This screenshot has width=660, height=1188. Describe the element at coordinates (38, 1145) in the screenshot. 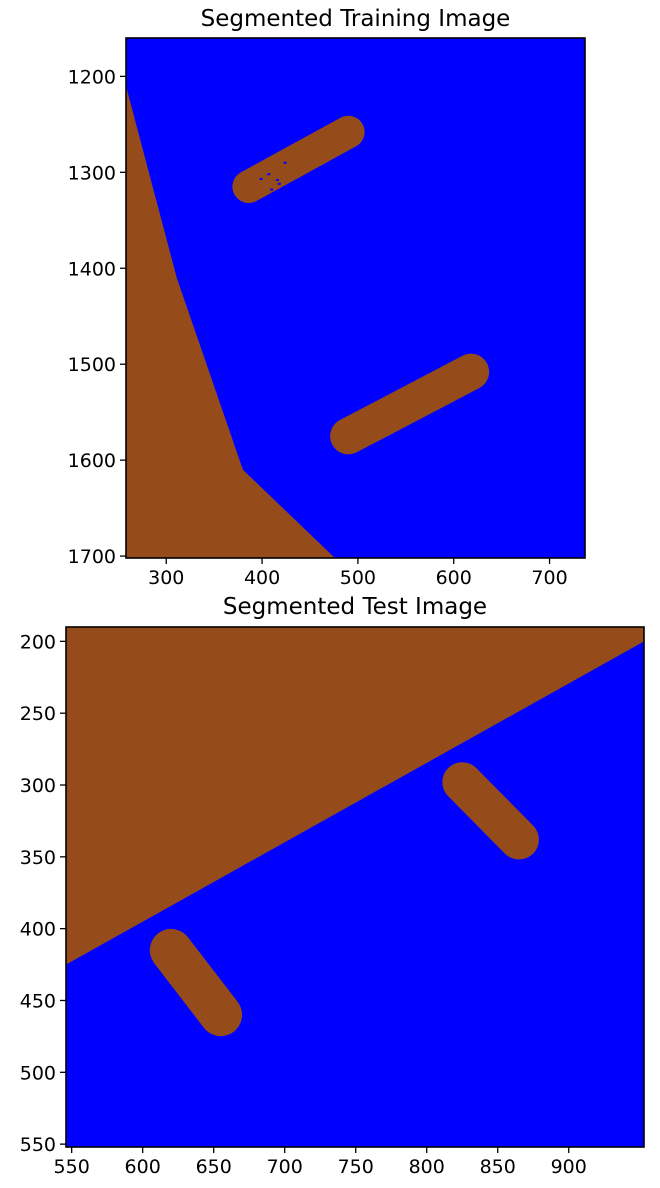

I see `y-tick-label: 550` at that location.